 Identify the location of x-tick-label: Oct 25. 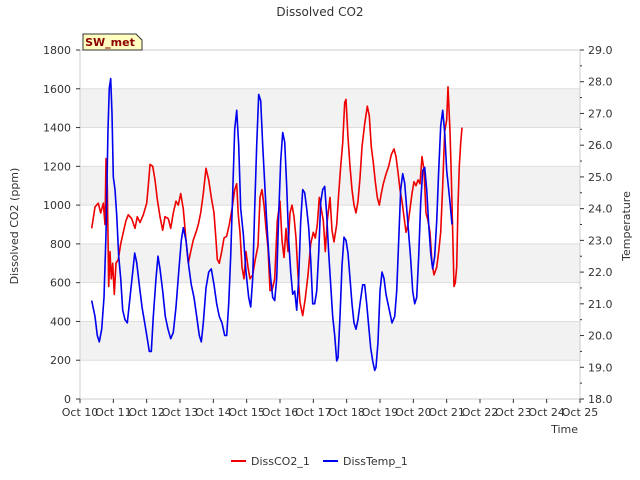
(580, 412).